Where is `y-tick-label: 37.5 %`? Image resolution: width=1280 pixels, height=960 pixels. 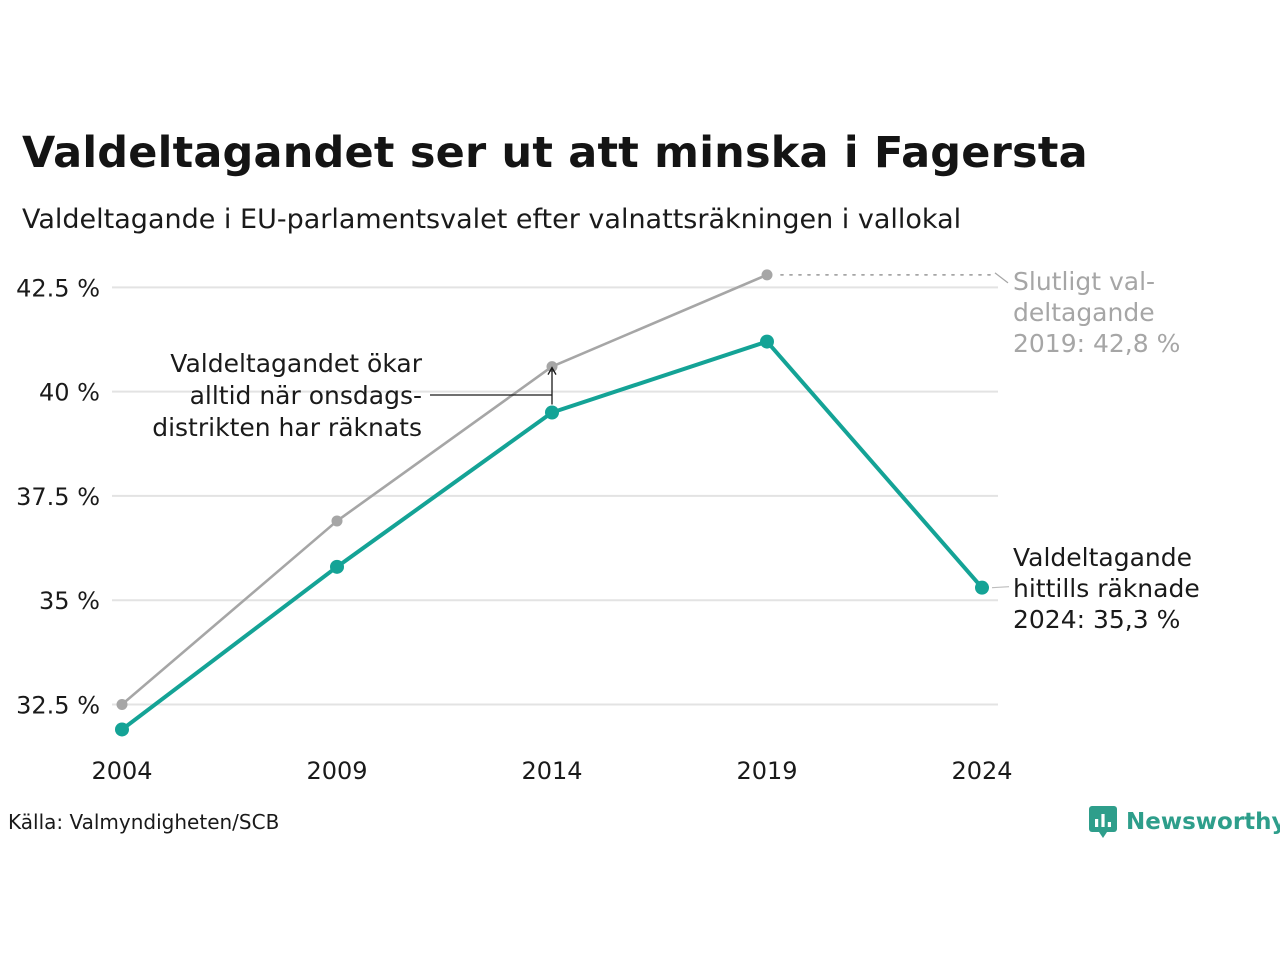 y-tick-label: 37.5 % is located at coordinates (58, 497).